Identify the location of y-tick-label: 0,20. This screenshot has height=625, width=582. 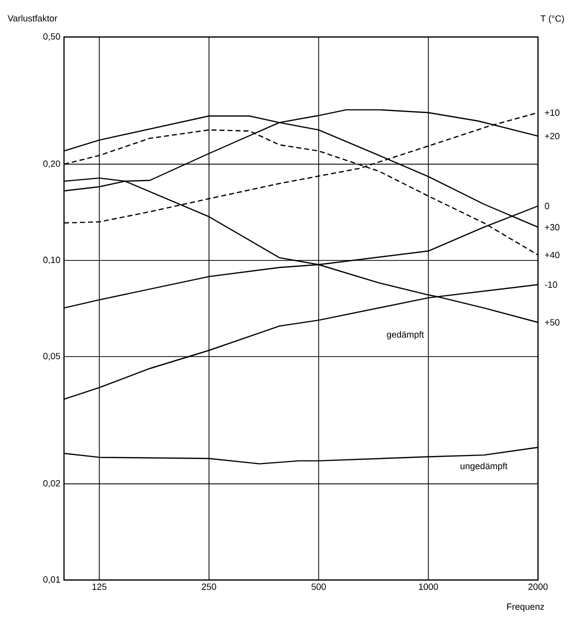
(51, 164).